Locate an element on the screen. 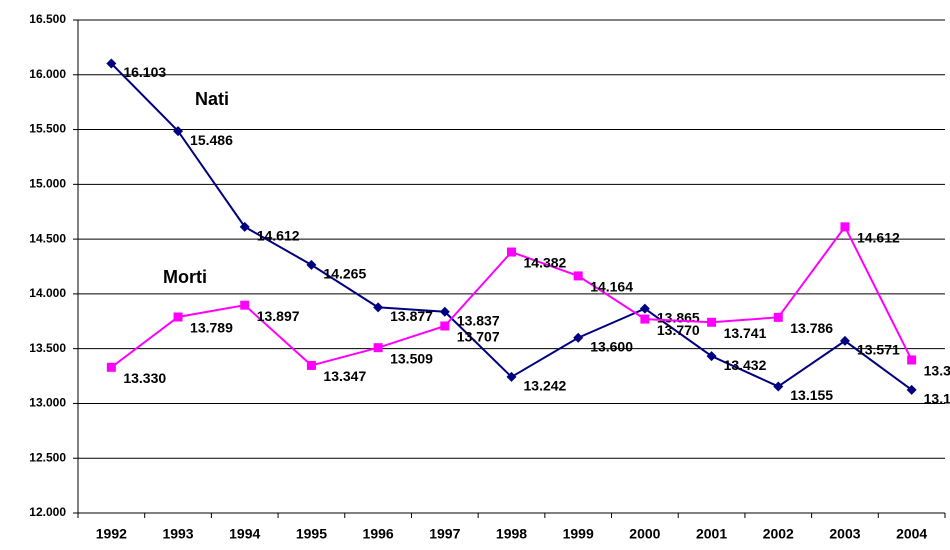  data-label: 13.741 is located at coordinates (745, 333).